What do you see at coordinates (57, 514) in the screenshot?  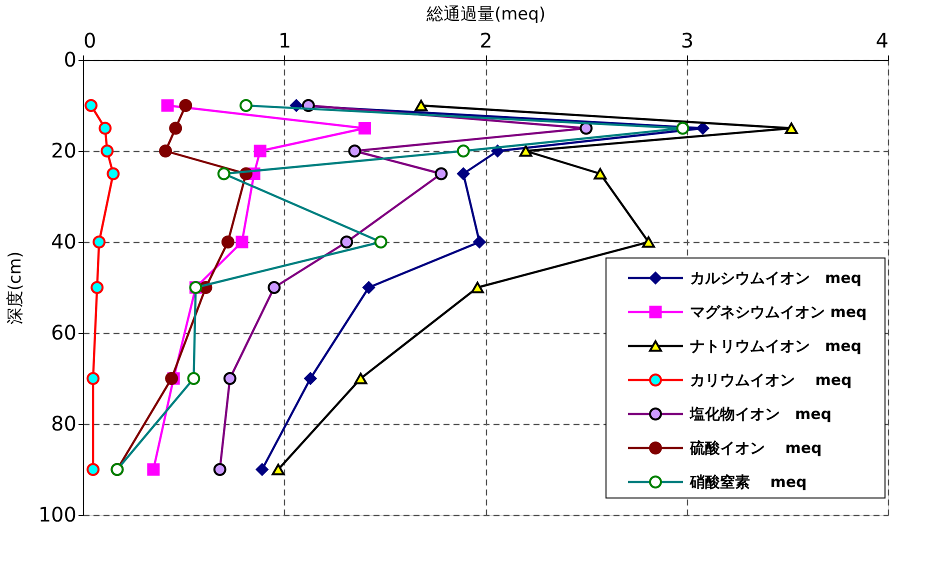 I see `y-tick-label: 100` at bounding box center [57, 514].